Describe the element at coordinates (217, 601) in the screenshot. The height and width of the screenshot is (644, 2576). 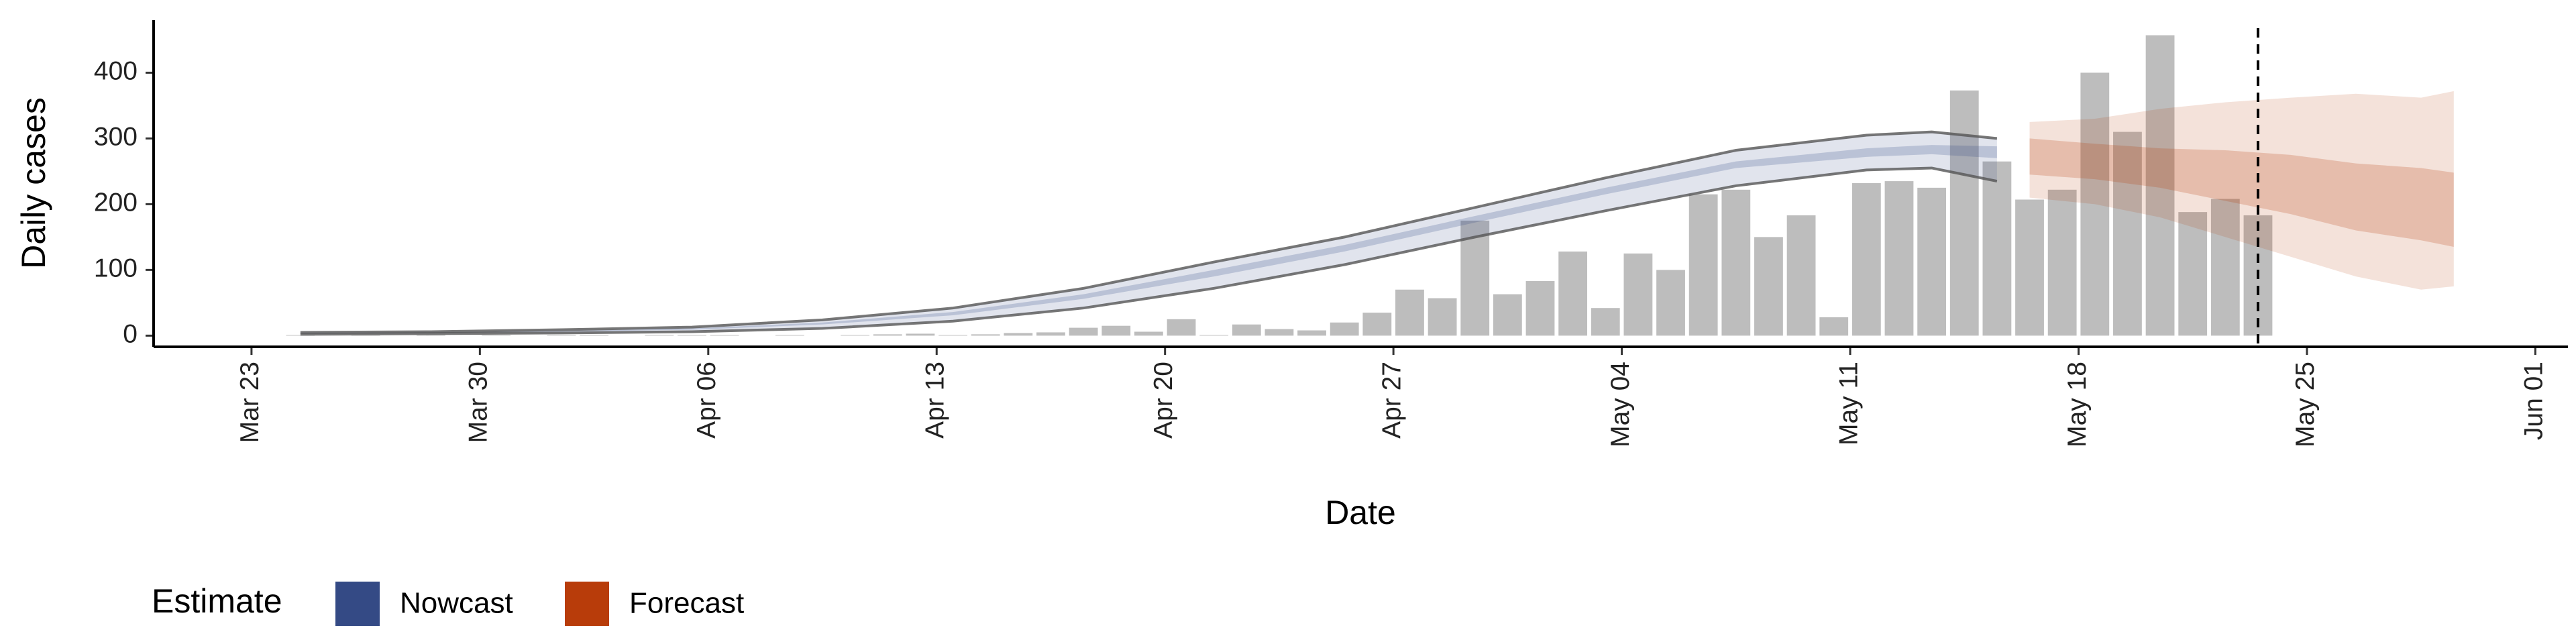
I see `legend-title: Estimate` at that location.